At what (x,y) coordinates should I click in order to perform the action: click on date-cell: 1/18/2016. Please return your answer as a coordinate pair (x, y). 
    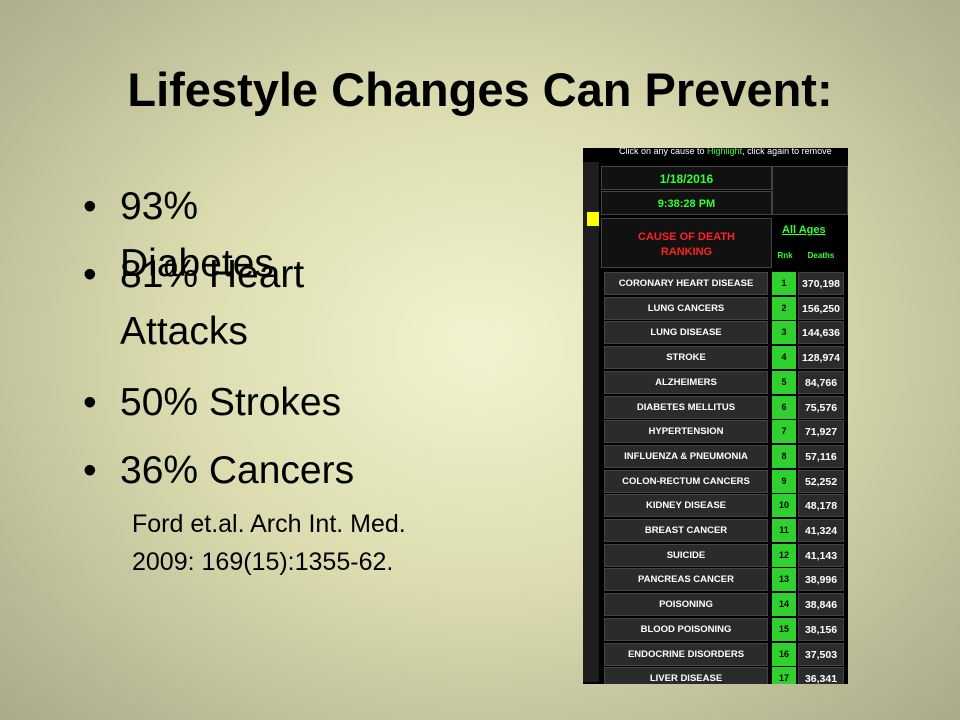
    Looking at the image, I should click on (686, 178).